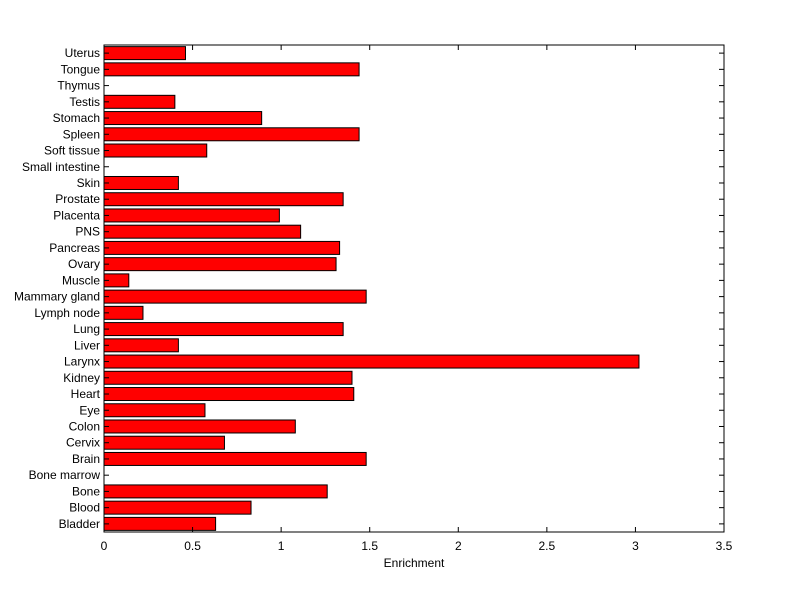 The height and width of the screenshot is (599, 800). What do you see at coordinates (81, 134) in the screenshot?
I see `y-tick-label: Spleen` at bounding box center [81, 134].